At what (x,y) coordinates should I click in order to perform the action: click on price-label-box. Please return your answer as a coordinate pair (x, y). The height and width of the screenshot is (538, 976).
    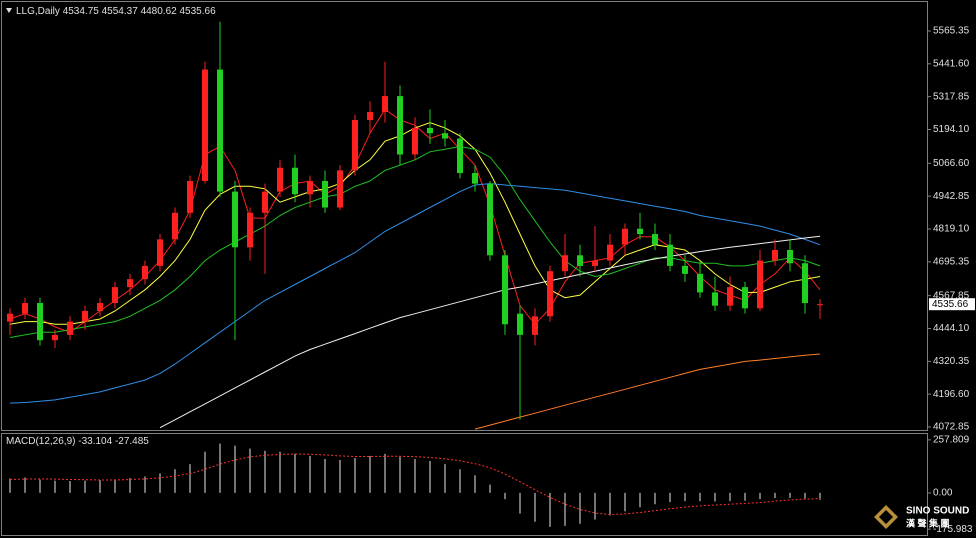
    Looking at the image, I should click on (952, 304).